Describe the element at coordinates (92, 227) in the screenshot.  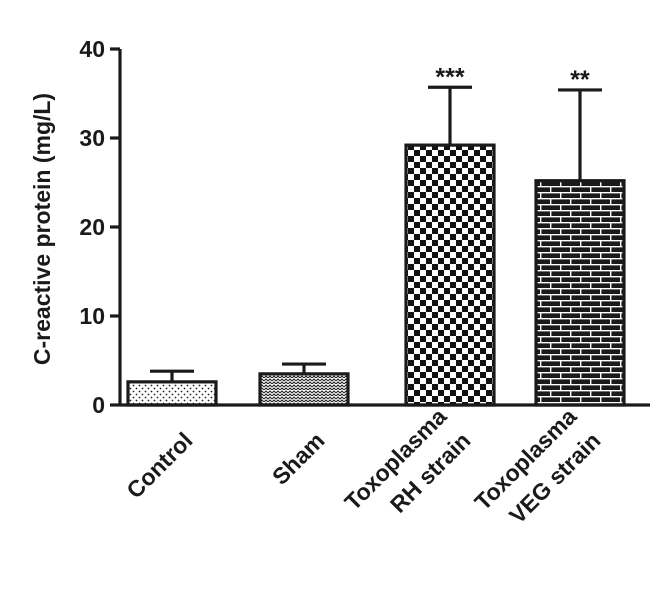
I see `y-tick-label: 20` at that location.